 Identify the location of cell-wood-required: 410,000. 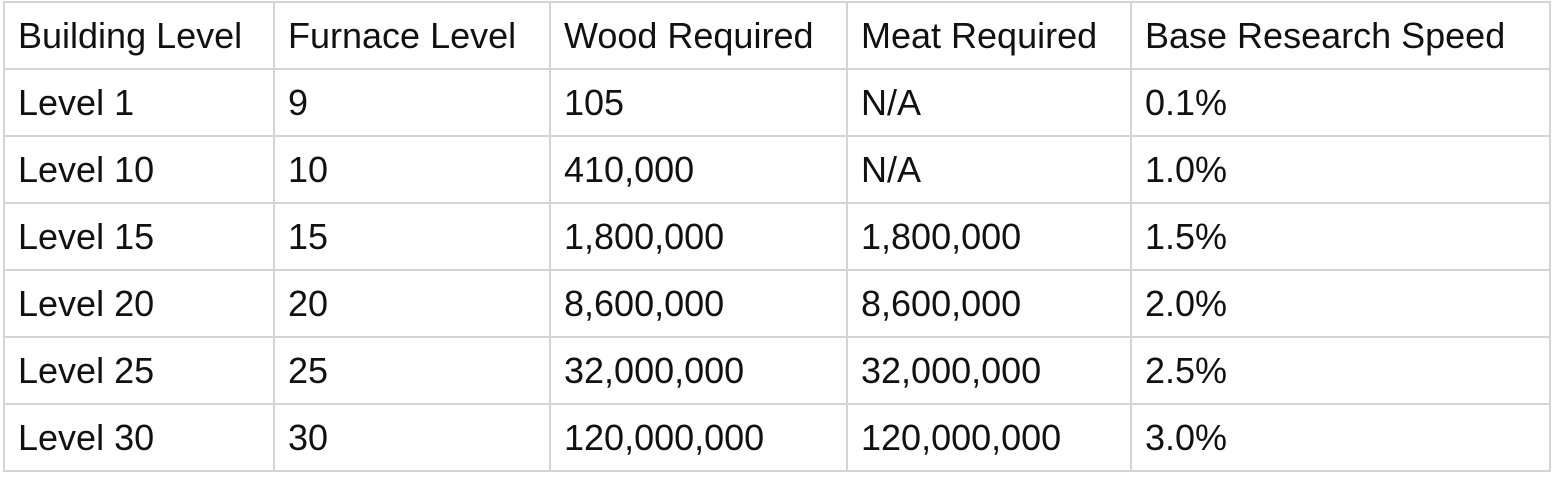
(698, 169).